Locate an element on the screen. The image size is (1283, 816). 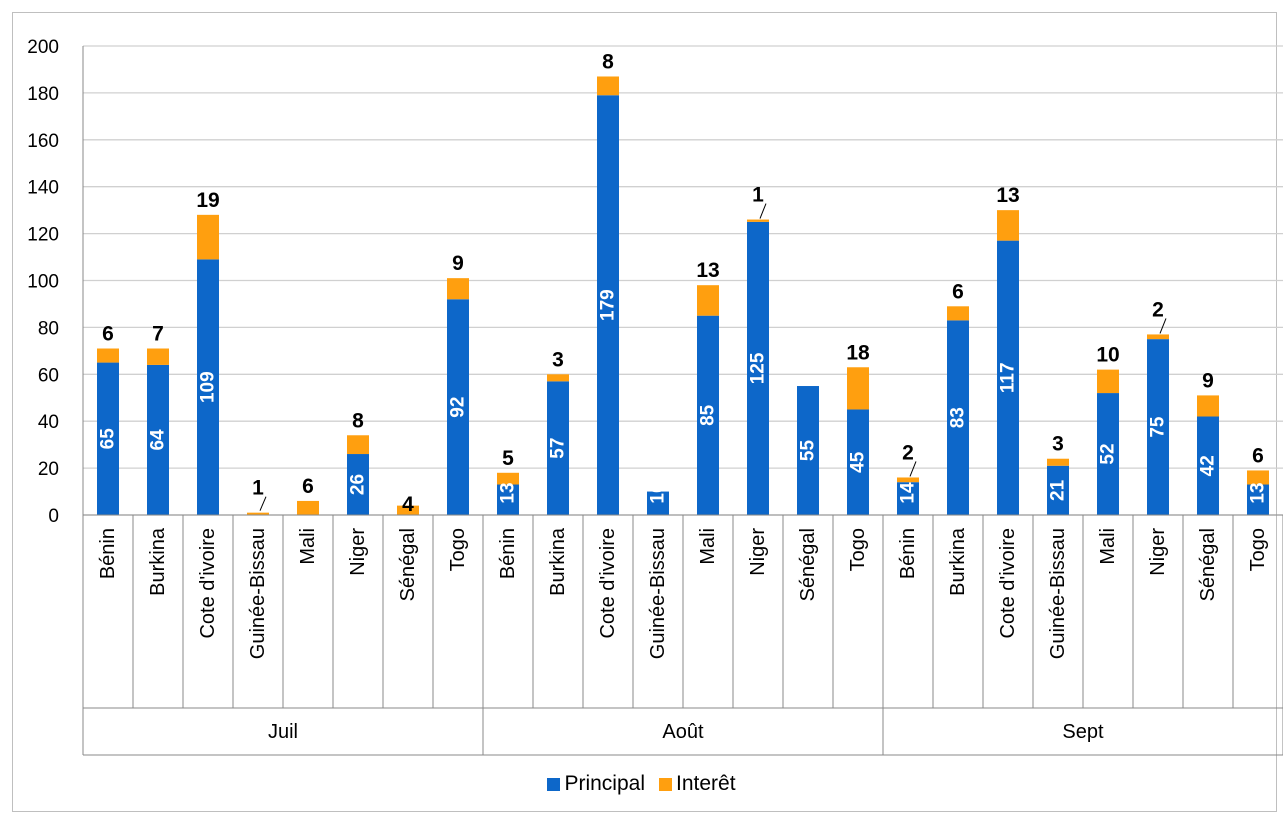
data-label-principal: 42 is located at coordinates (1208, 465).